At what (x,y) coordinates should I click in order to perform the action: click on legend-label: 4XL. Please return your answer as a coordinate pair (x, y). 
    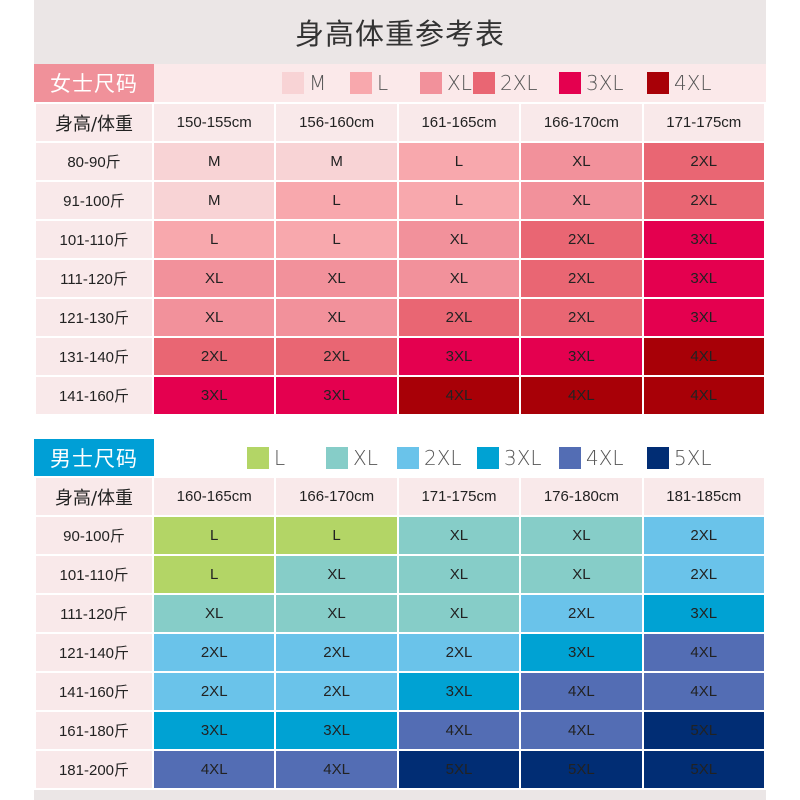
    Looking at the image, I should click on (693, 83).